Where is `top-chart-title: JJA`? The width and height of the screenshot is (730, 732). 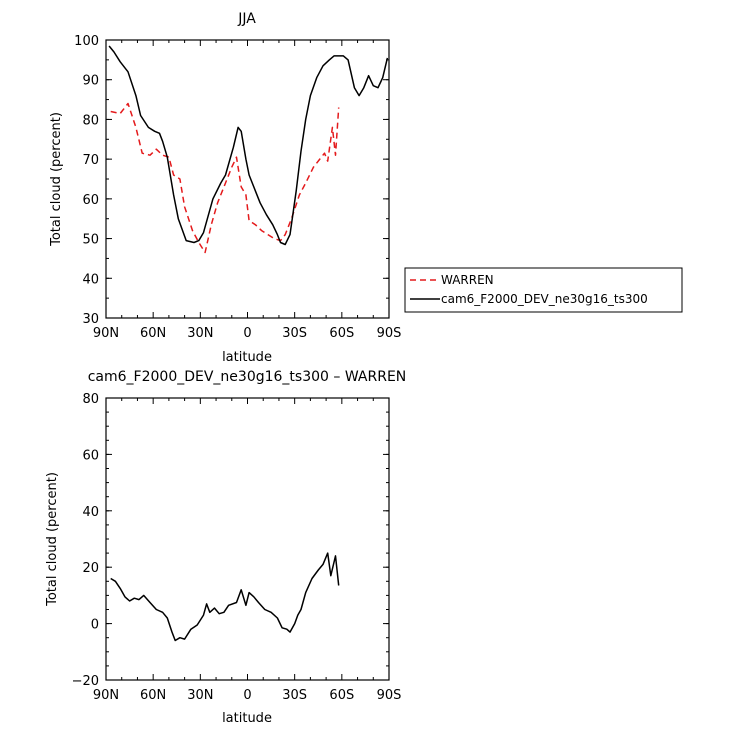 top-chart-title: JJA is located at coordinates (246, 19).